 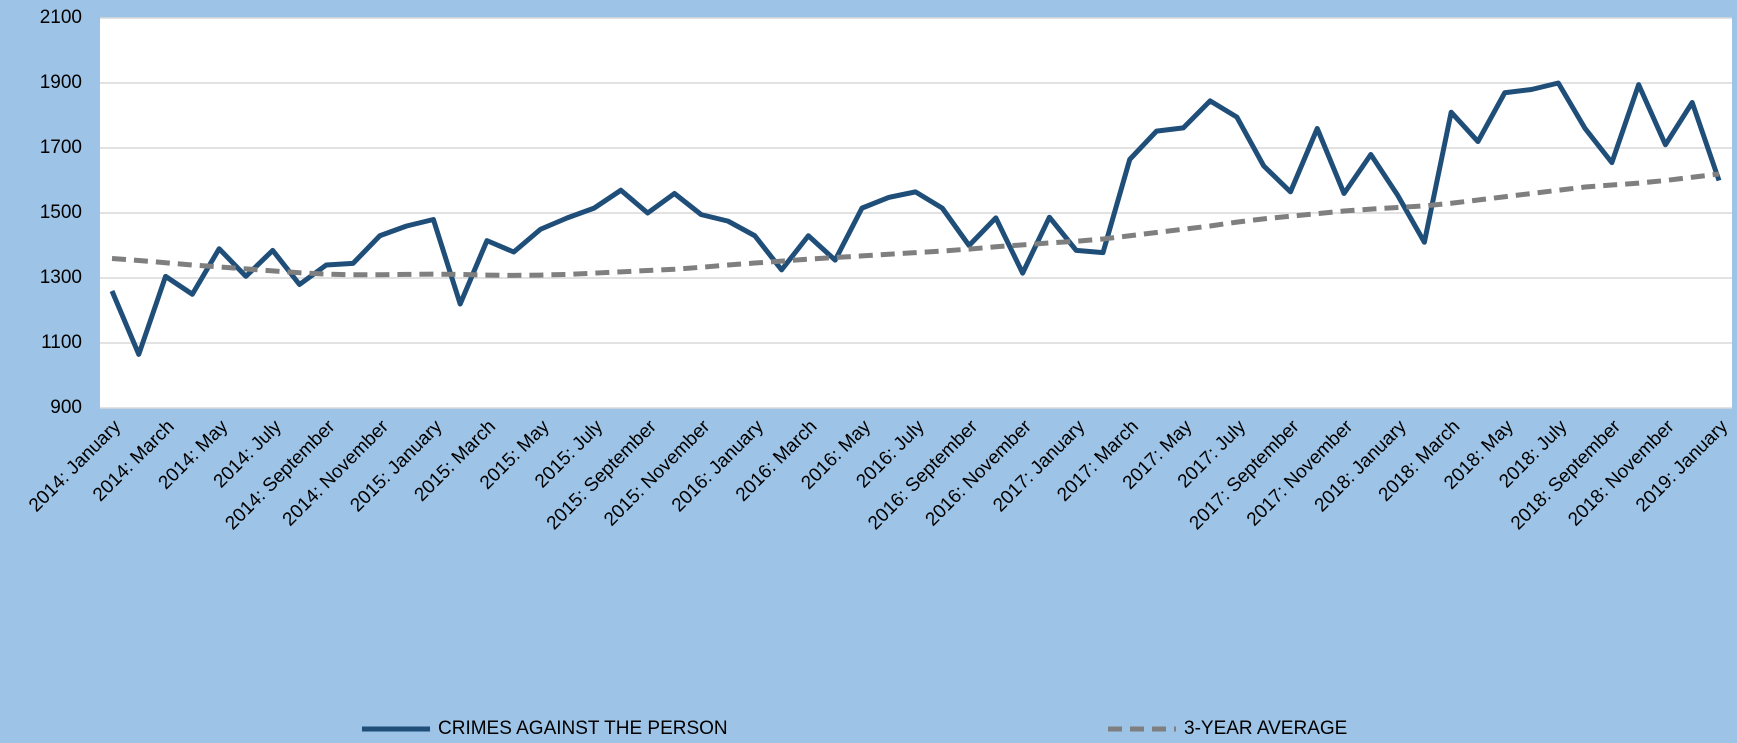 I want to click on x-tick-label: 2019: January, so click(x=1682, y=466).